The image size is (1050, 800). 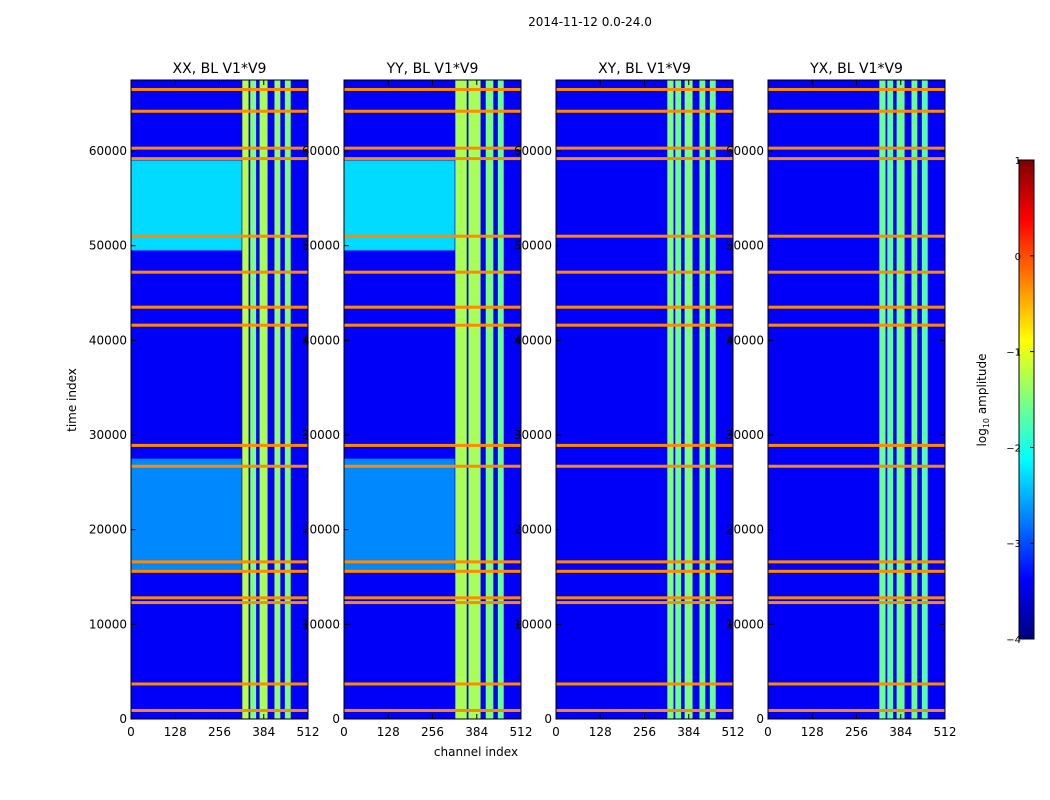 I want to click on panel-title: XX, BL V1*V9, so click(x=220, y=69).